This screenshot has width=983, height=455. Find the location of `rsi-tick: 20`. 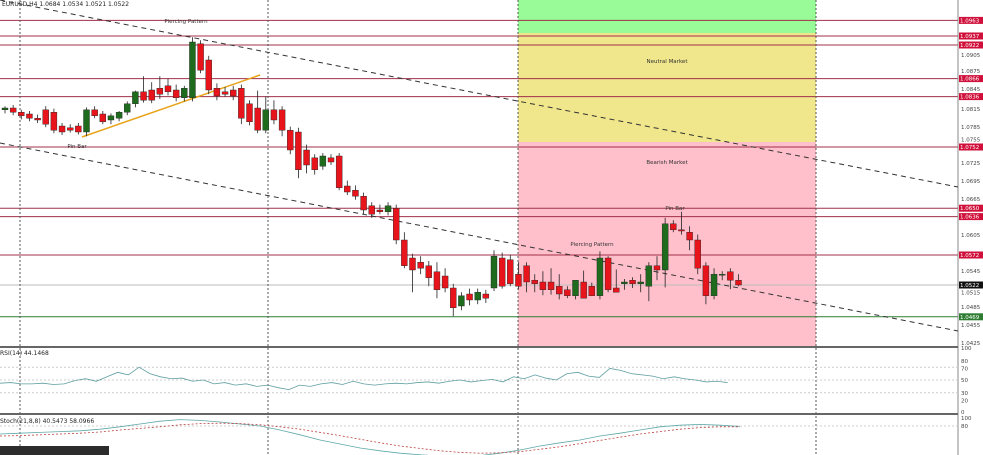

rsi-tick: 20 is located at coordinates (964, 401).